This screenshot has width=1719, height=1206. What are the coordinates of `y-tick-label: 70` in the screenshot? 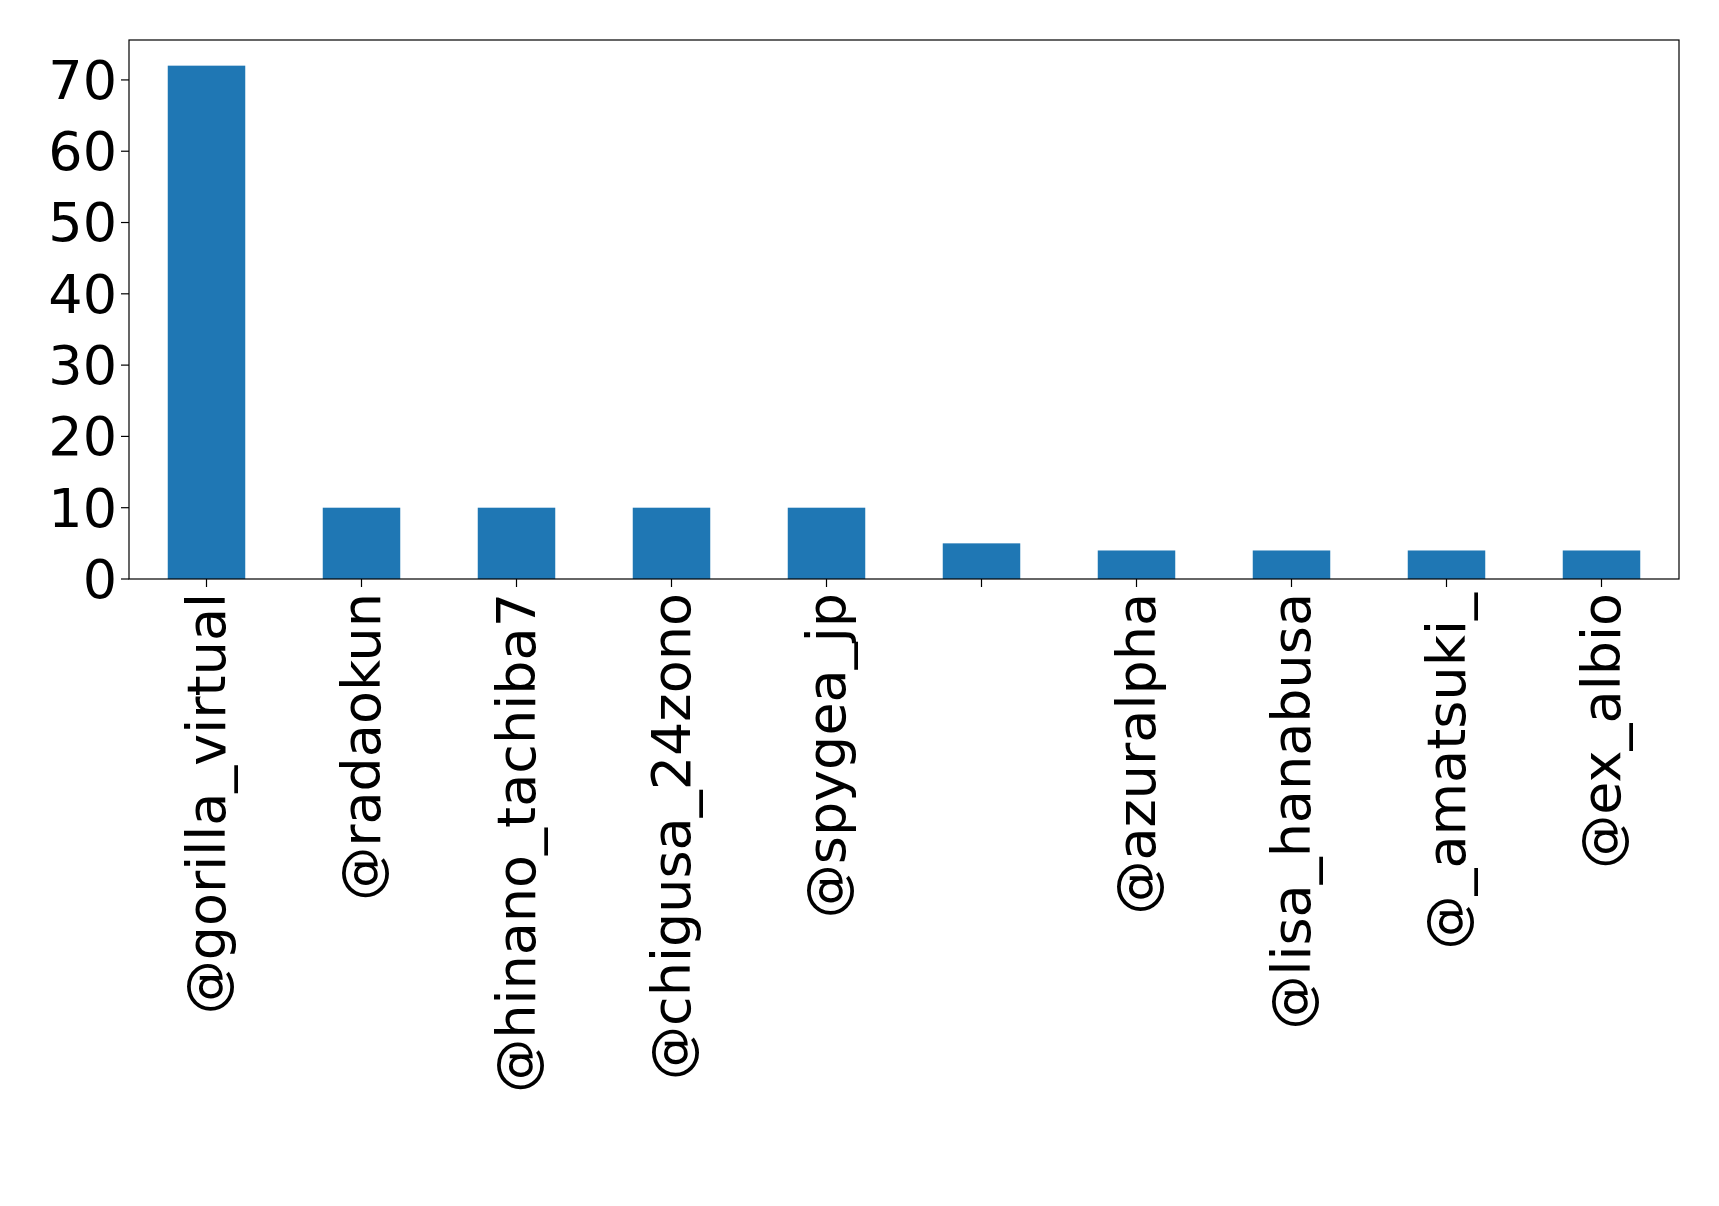 It's located at (82, 80).